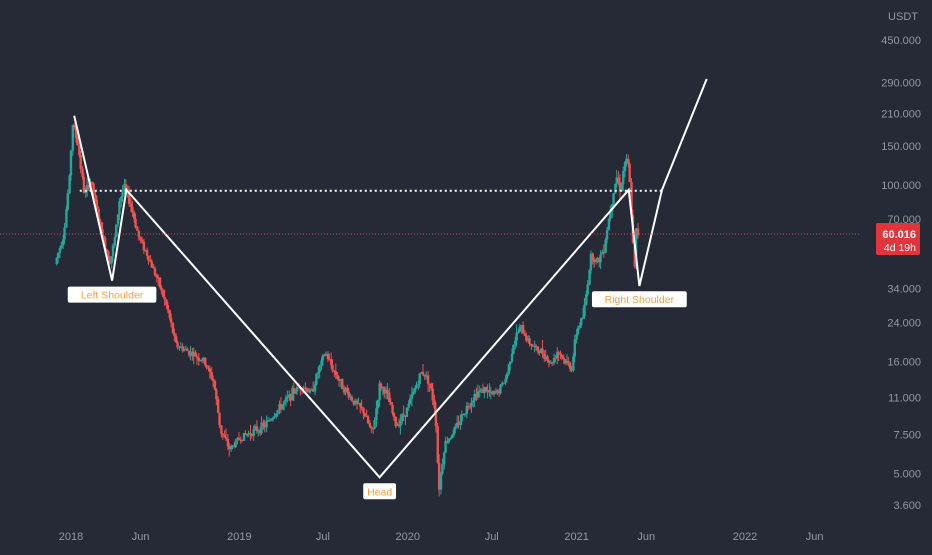 The width and height of the screenshot is (932, 555). Describe the element at coordinates (640, 300) in the screenshot. I see `pattern-label-text: Right Shoulder` at that location.